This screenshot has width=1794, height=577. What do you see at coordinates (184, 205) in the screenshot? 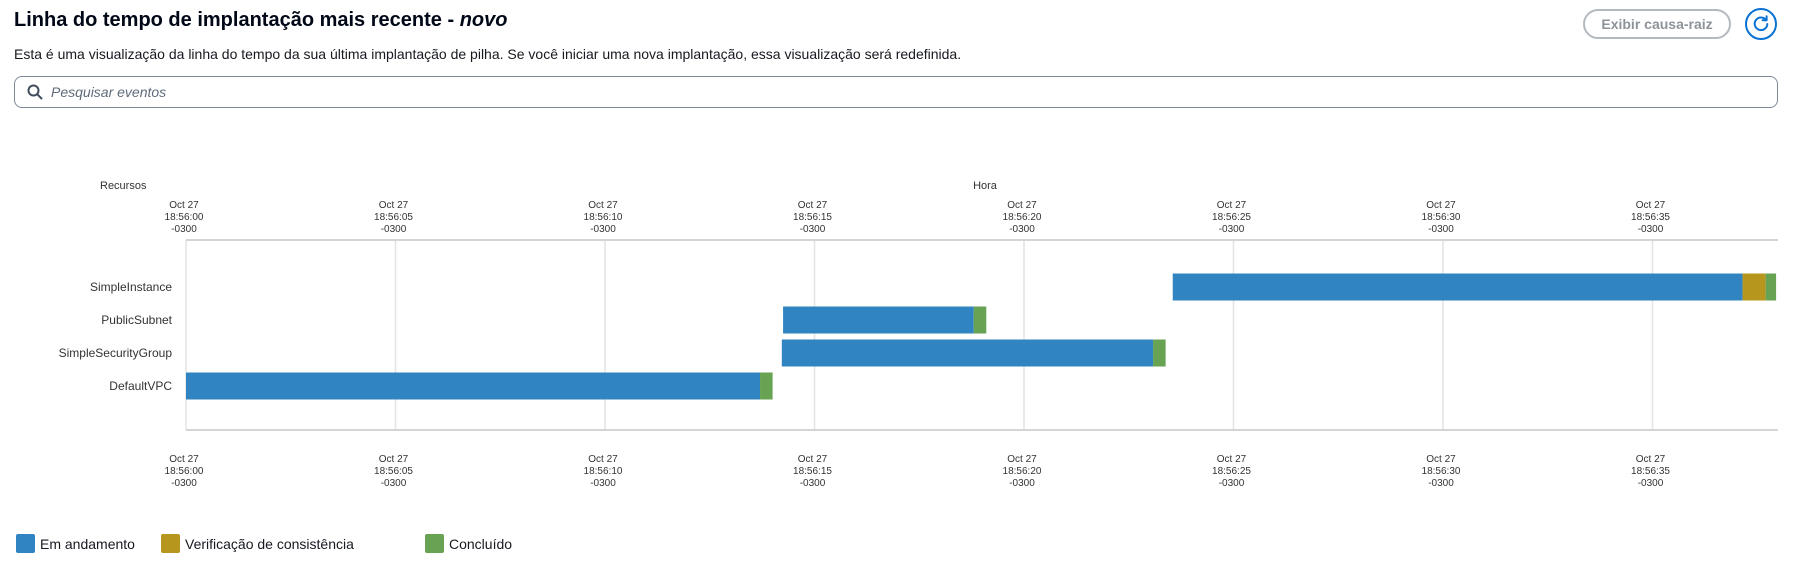
I see `x-tick-date-top-0: Oct 27` at bounding box center [184, 205].